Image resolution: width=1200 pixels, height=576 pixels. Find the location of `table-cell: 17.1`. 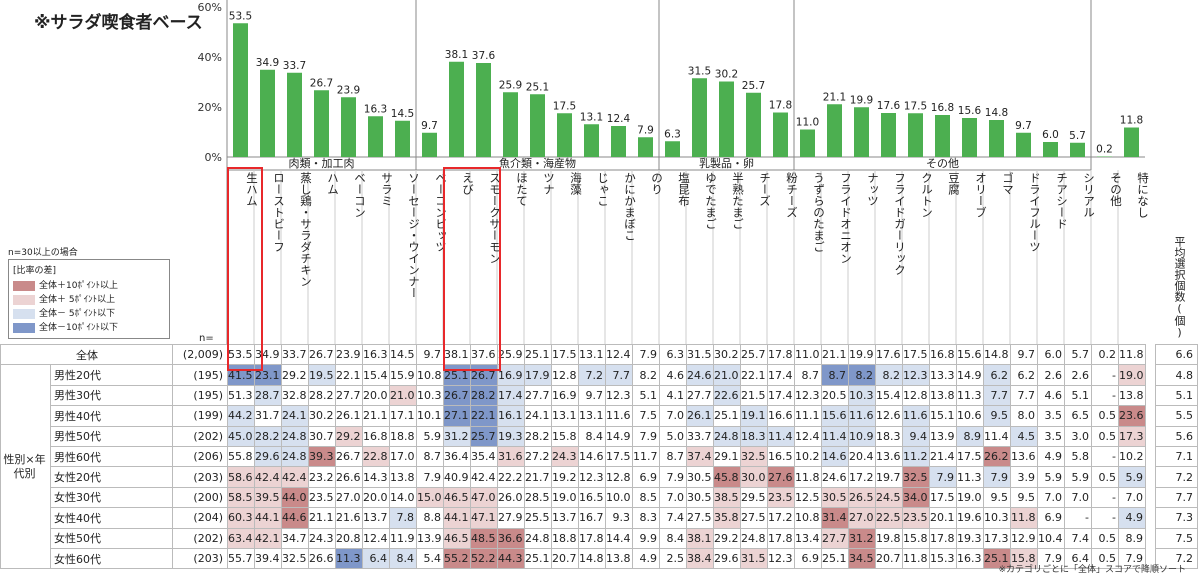

table-cell: 17.1 is located at coordinates (403, 416).